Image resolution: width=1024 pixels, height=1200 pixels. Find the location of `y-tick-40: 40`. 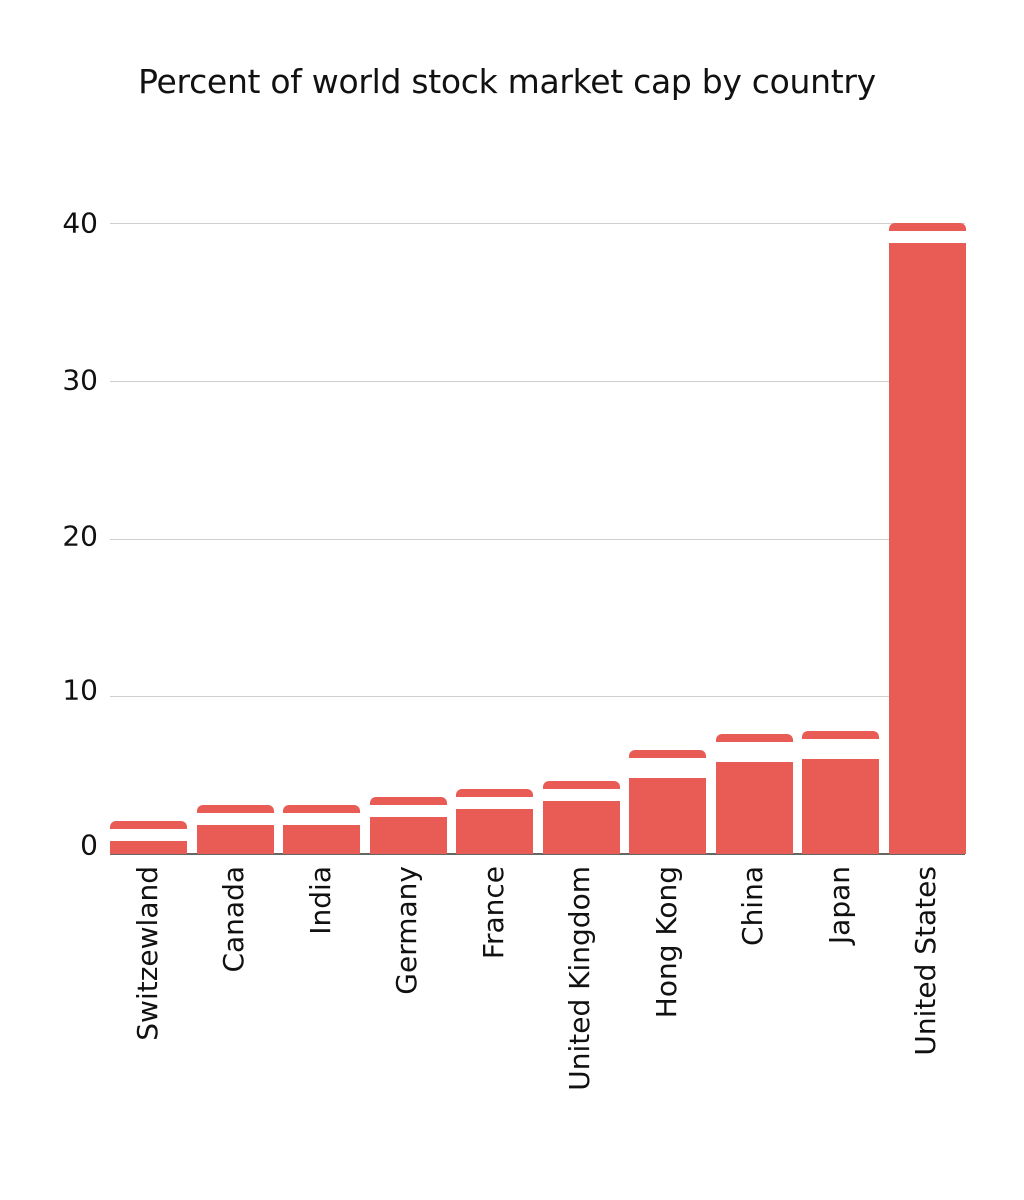

y-tick-40: 40 is located at coordinates (80, 223).